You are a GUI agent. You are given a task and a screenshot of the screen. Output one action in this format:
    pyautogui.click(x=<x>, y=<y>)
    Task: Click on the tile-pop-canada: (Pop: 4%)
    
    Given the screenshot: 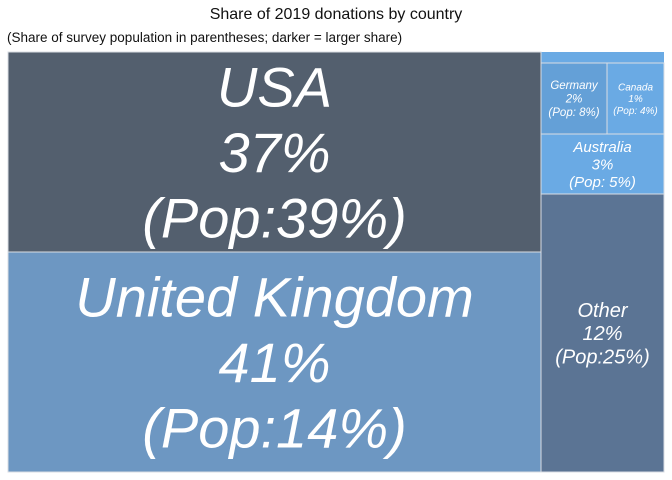 What is the action you would take?
    pyautogui.click(x=635, y=111)
    